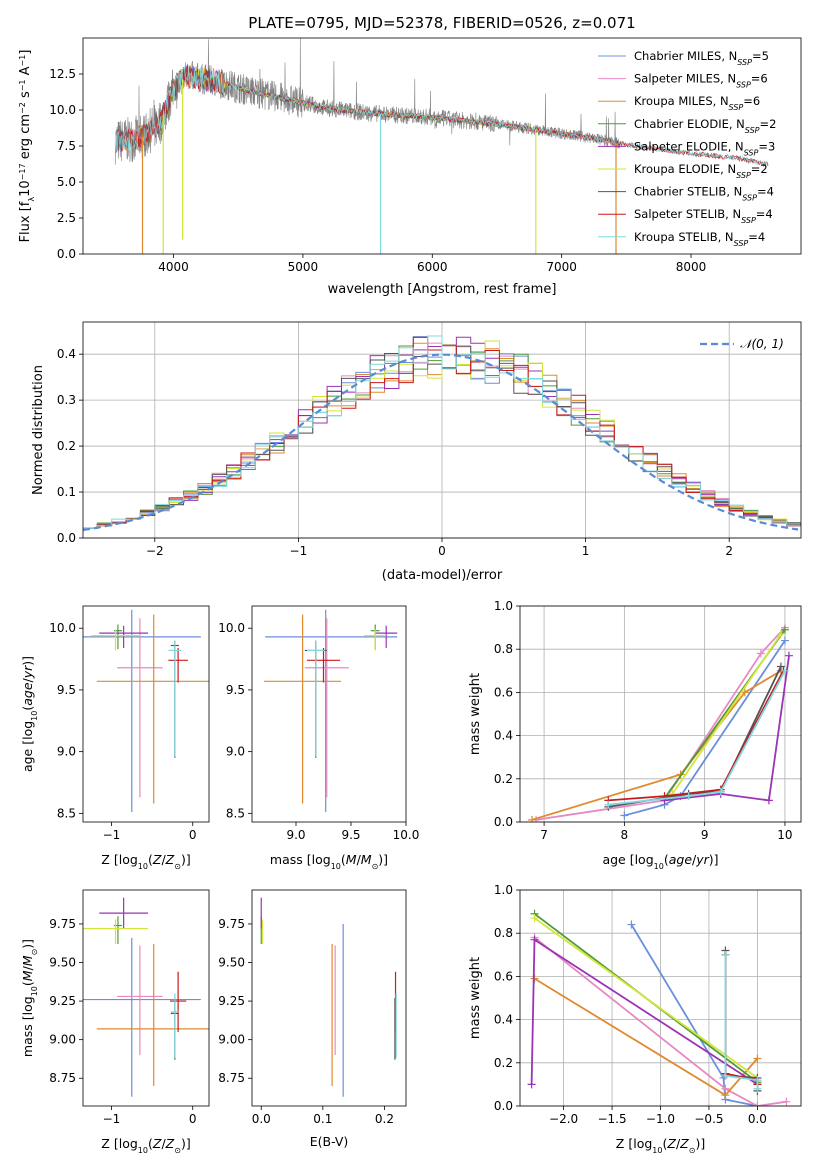 This screenshot has height=1170, width=819. What do you see at coordinates (350, 835) in the screenshot?
I see `x-tick-label: 9.5` at bounding box center [350, 835].